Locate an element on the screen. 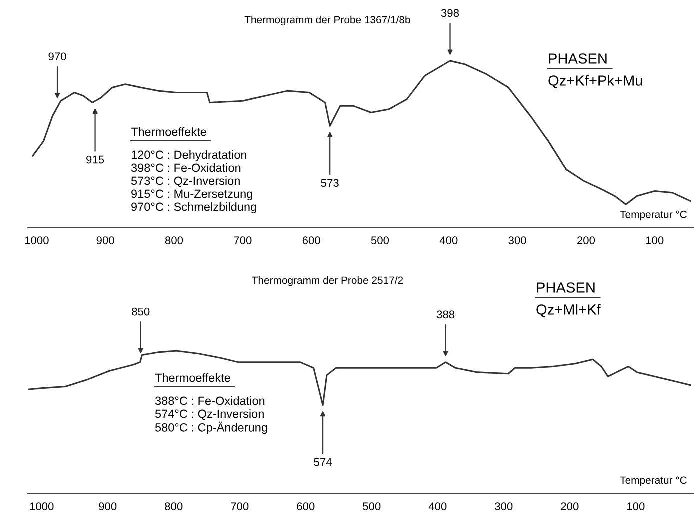  text: PHASEN is located at coordinates (566, 287).